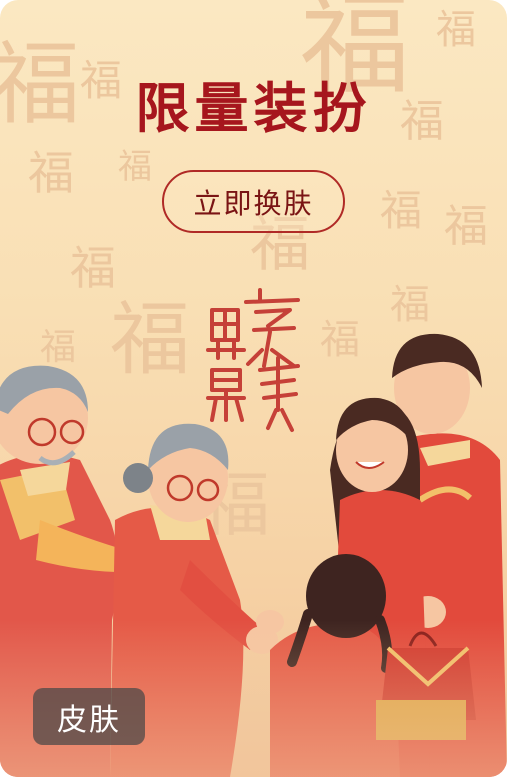 The width and height of the screenshot is (507, 777). What do you see at coordinates (253, 201) in the screenshot?
I see `apply-skin-button: 立即换肤` at bounding box center [253, 201].